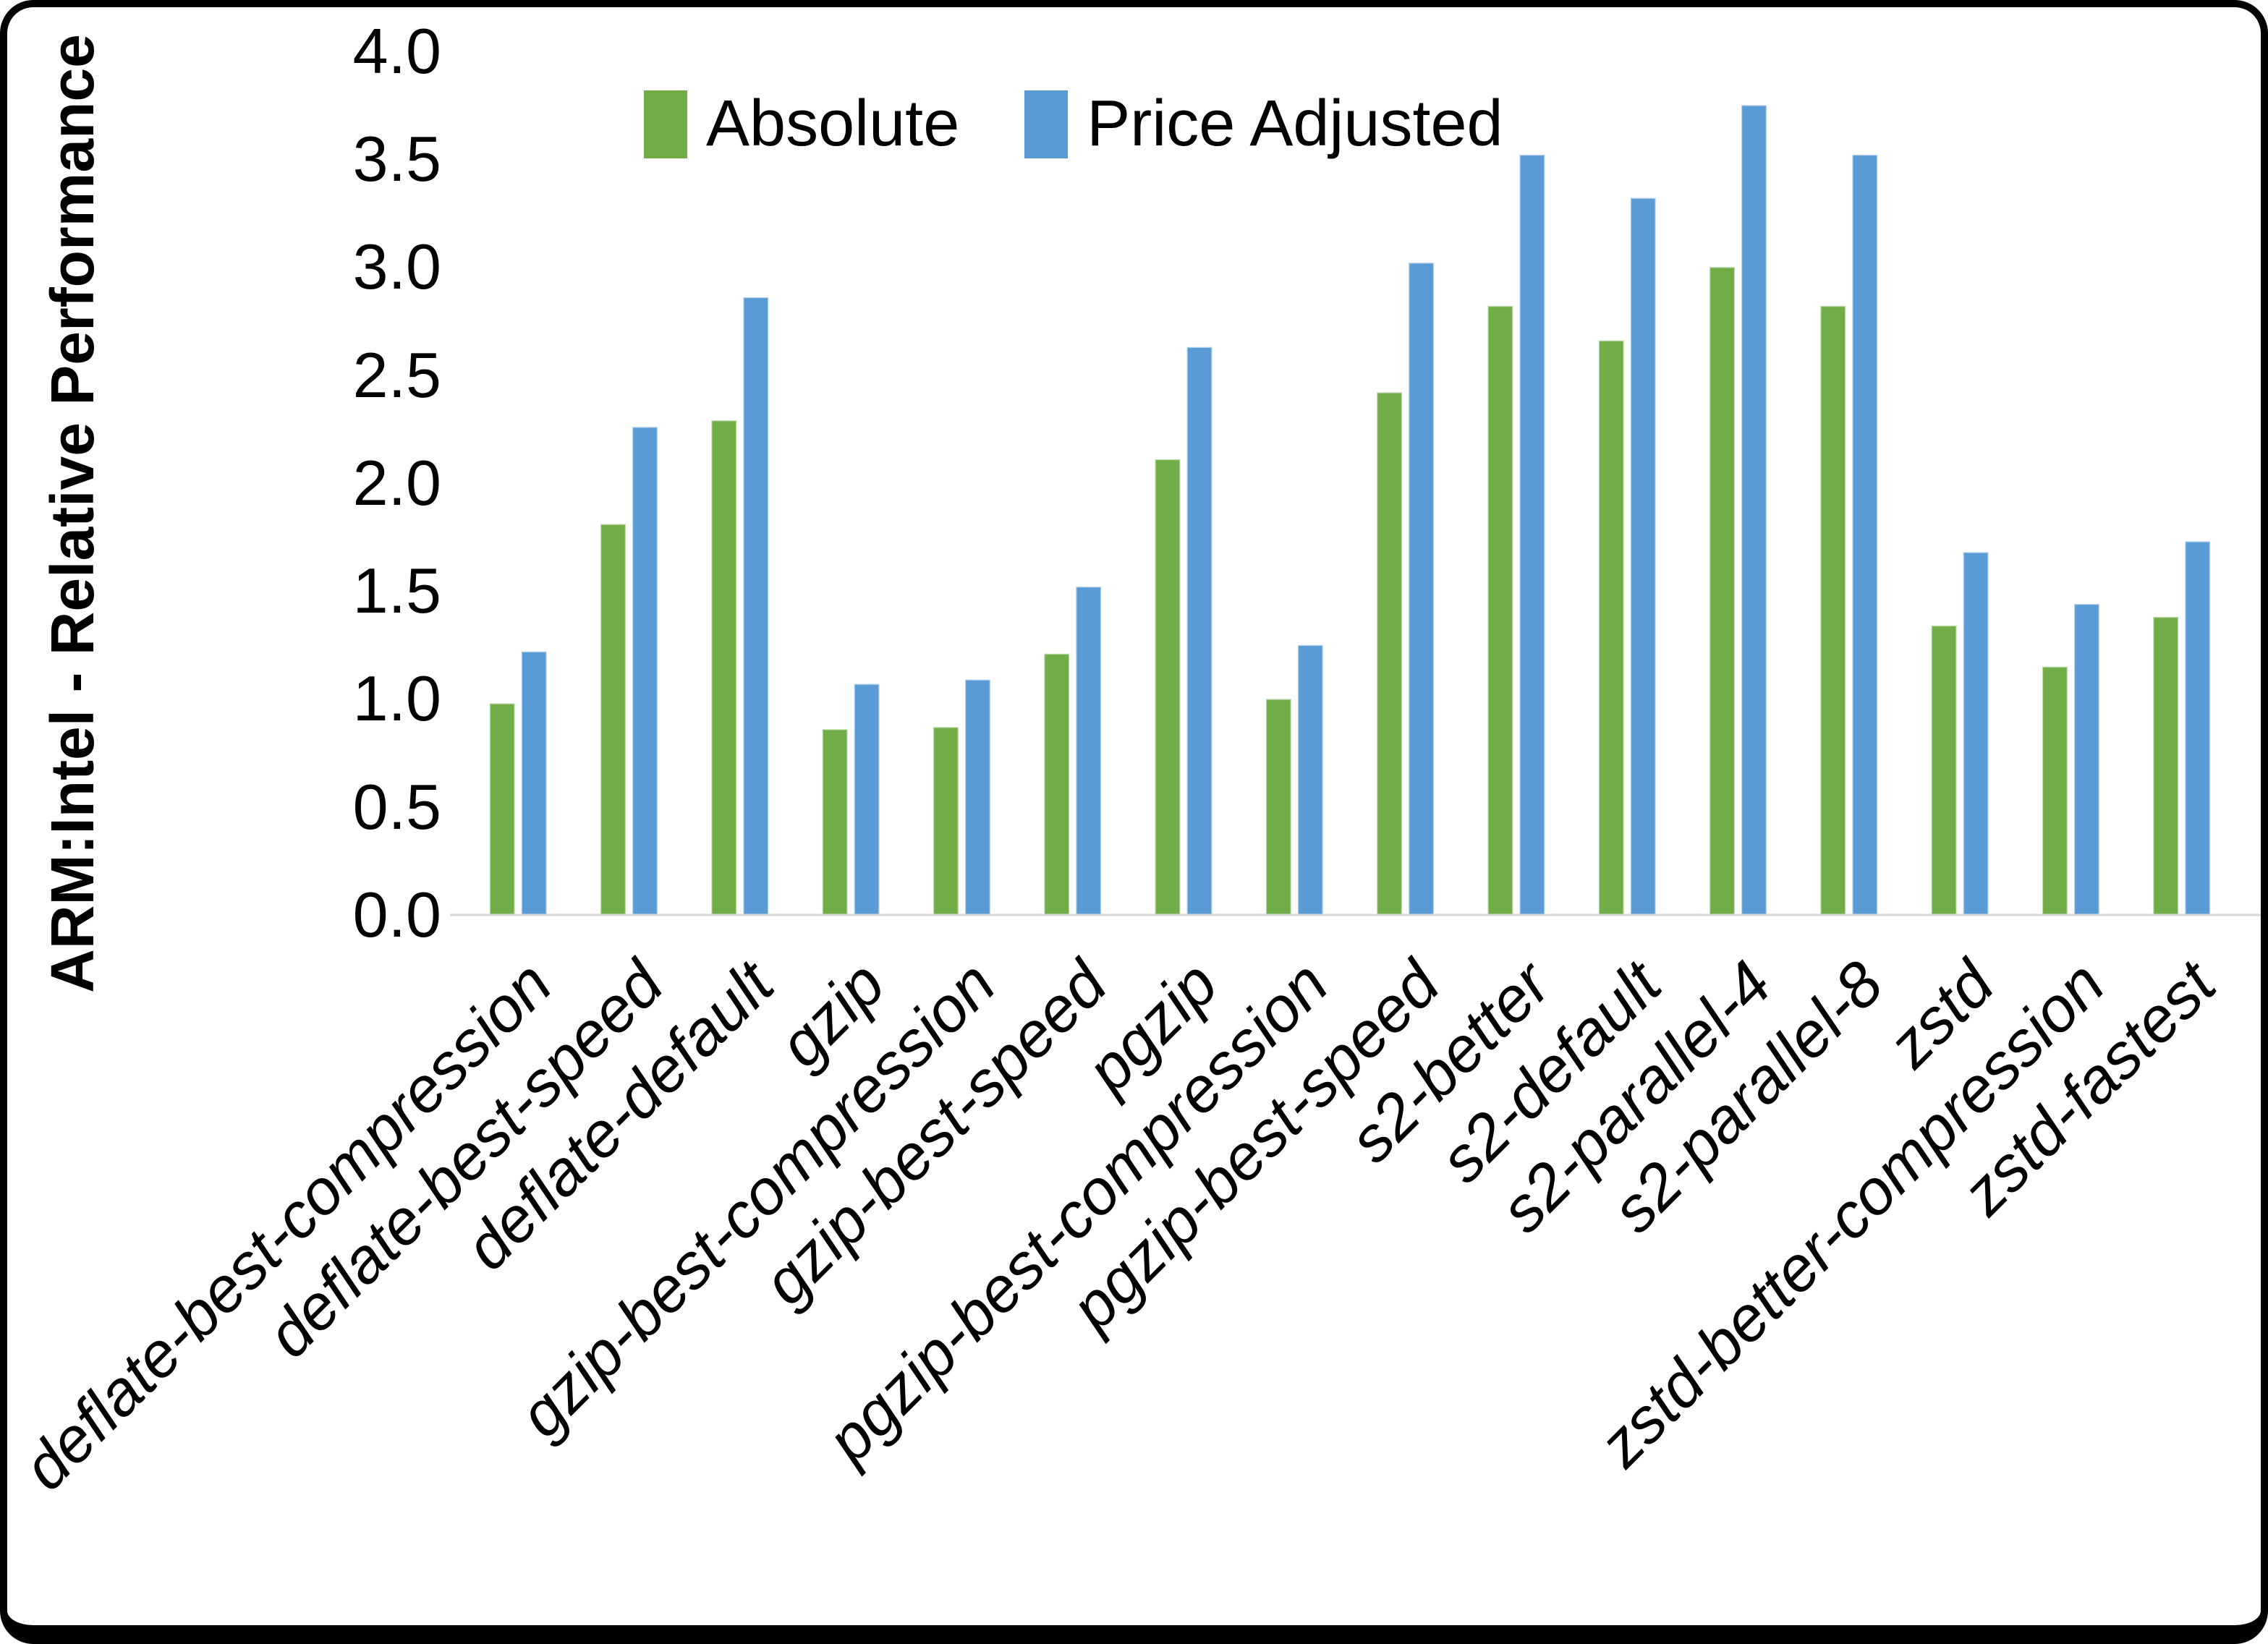 The image size is (2268, 1644). Describe the element at coordinates (756, 606) in the screenshot. I see `bar-price-adjusted-deflate-default` at that location.